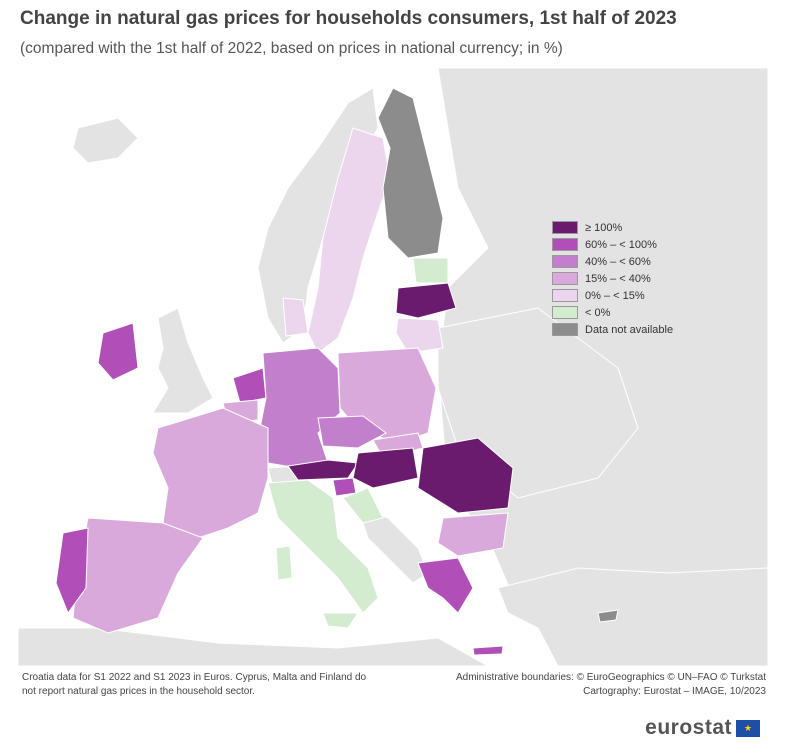 Image resolution: width=788 pixels, height=756 pixels. I want to click on brand-name: eurostat, so click(688, 727).